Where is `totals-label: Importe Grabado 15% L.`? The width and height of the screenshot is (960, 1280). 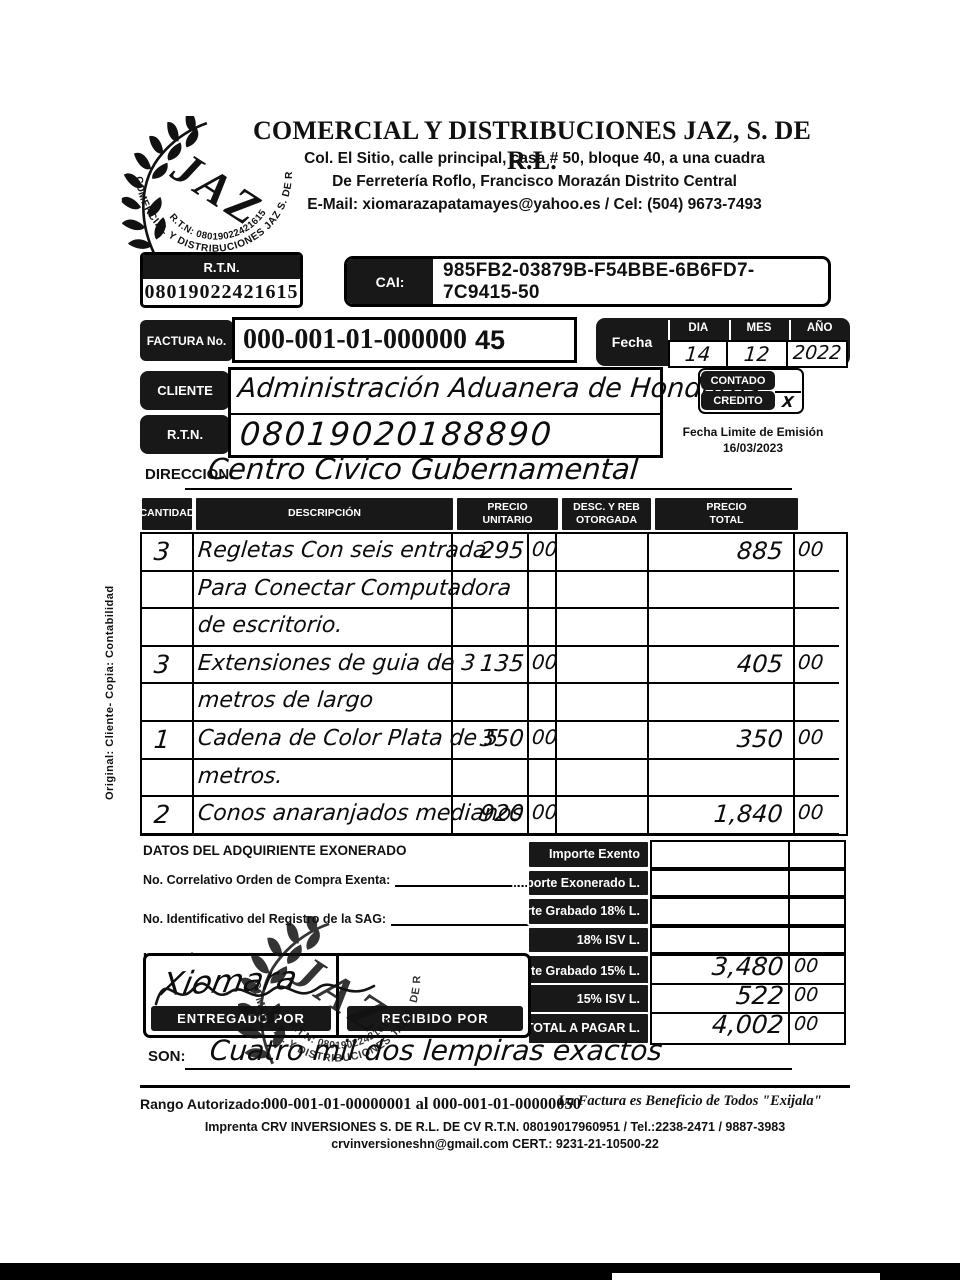
totals-label: Importe Grabado 15% L. is located at coordinates (573, 971).